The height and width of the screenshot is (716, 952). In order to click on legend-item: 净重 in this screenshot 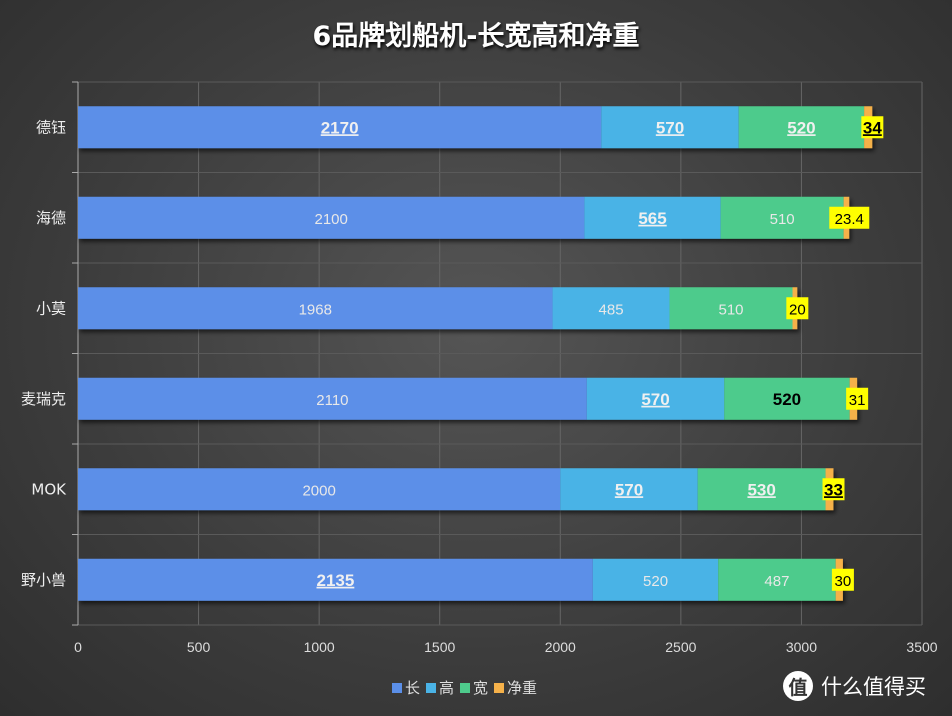, I will do `click(515, 687)`.